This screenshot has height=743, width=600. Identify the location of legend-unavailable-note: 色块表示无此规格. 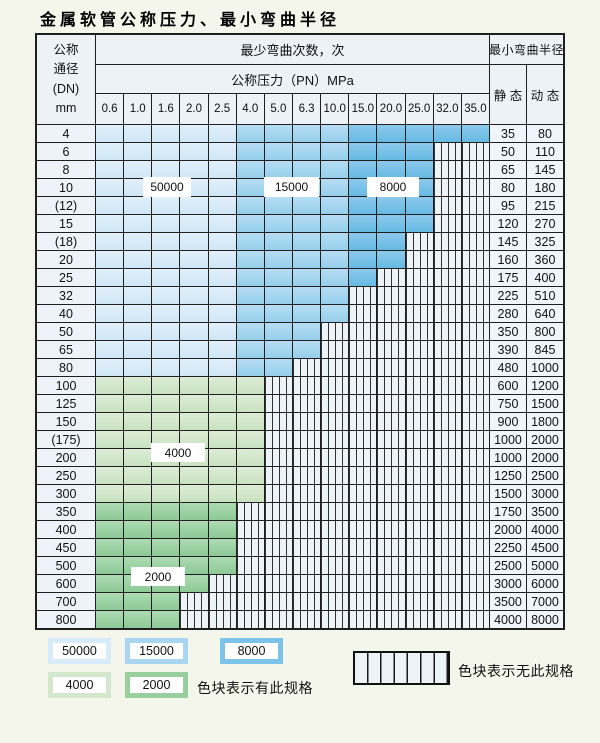
(516, 671).